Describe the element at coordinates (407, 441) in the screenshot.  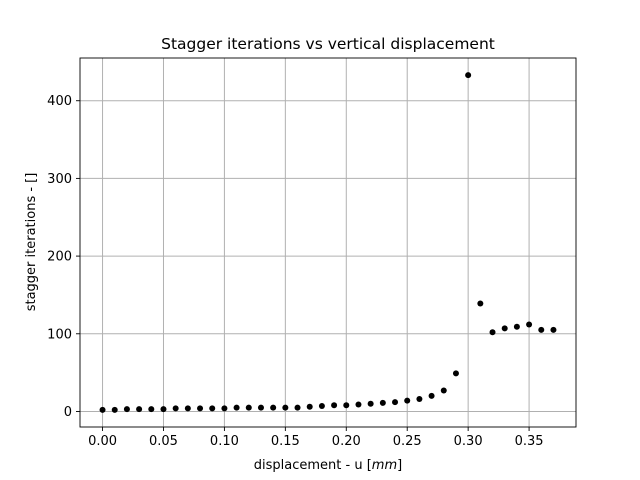
I see `x-tick-label: 0.25` at that location.